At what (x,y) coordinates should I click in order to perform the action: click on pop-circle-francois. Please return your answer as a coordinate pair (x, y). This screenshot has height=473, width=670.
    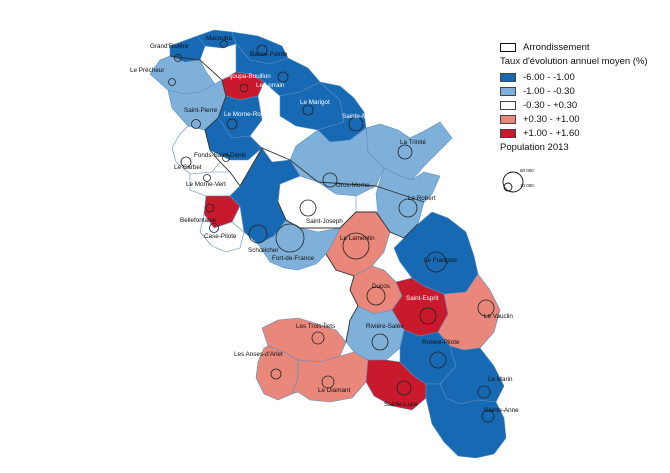
    Looking at the image, I should click on (436, 262).